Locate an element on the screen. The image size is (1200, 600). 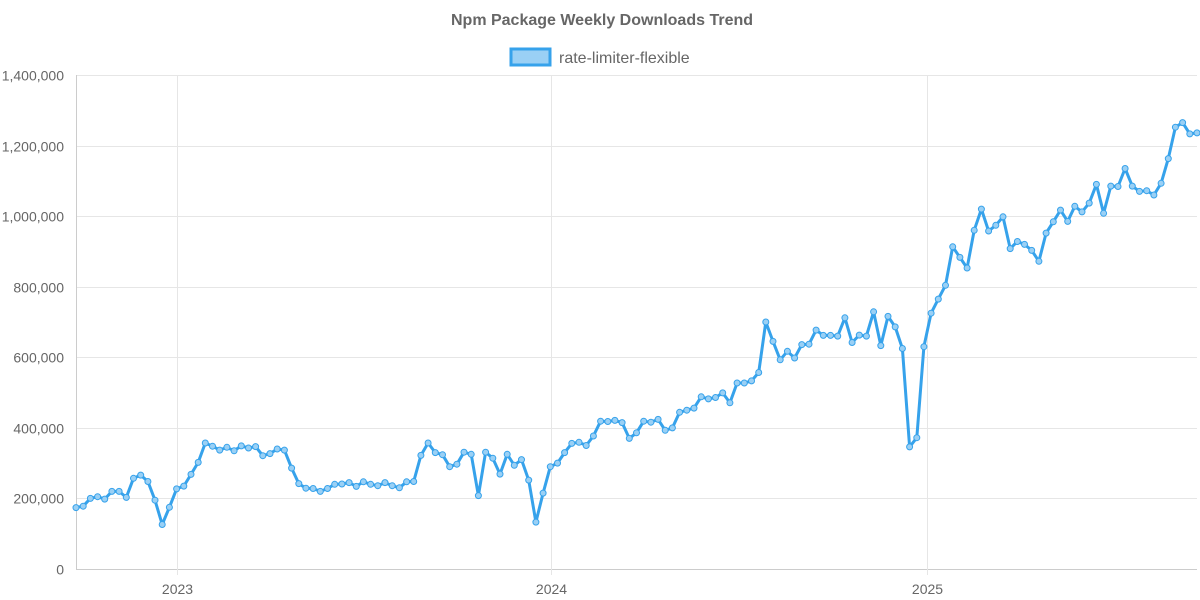
legend-label-rate-limiter-flexible: rate-limiter-flexible is located at coordinates (624, 58).